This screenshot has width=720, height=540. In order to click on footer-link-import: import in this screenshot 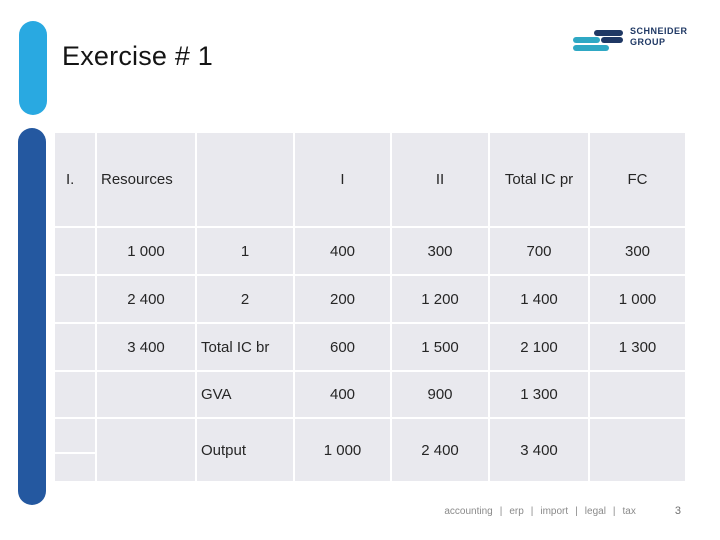, I will do `click(554, 511)`.